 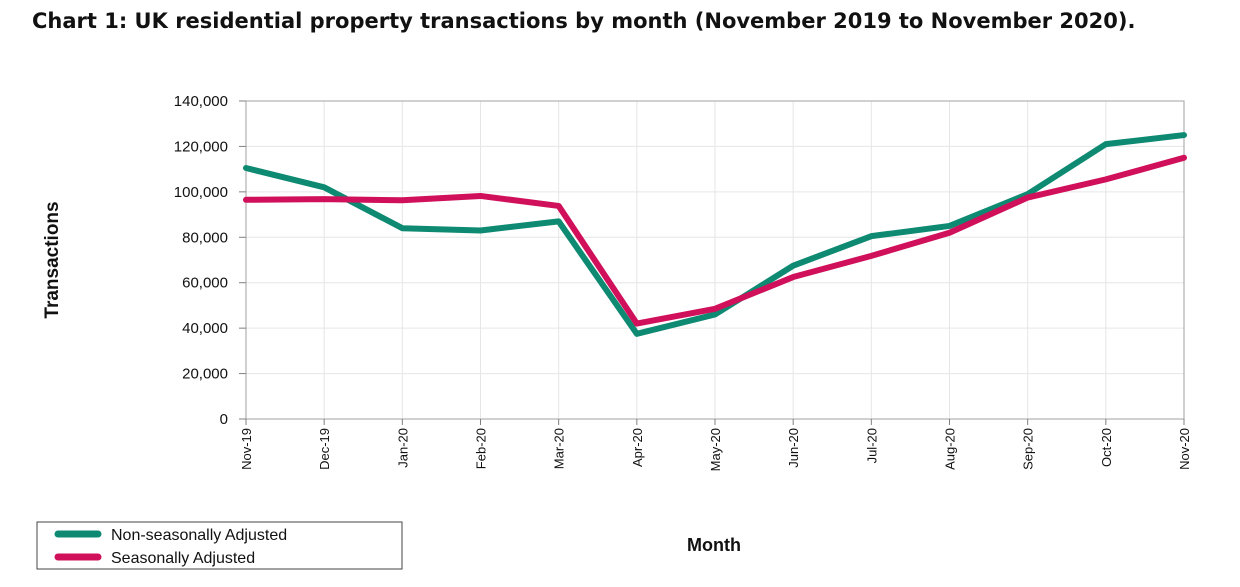 I want to click on x-tick-label: Jul-20, so click(x=871, y=445).